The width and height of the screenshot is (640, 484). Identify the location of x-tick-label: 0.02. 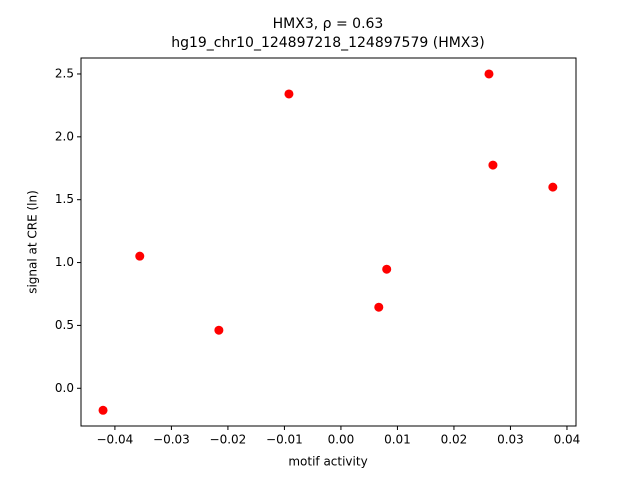
(454, 440).